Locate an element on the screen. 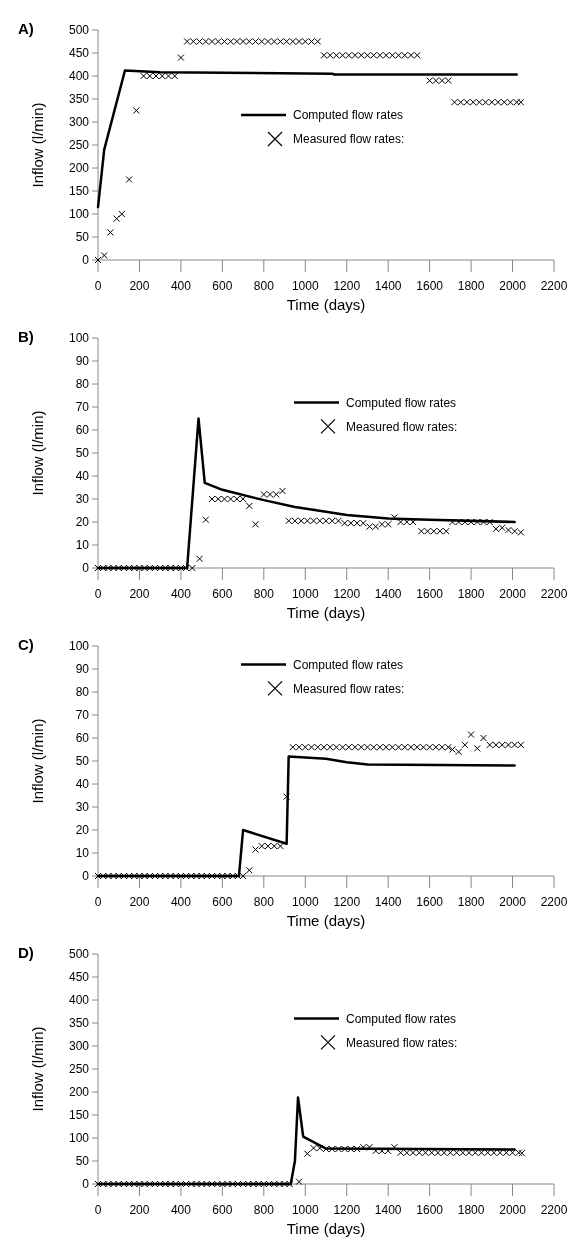  chart-title: D) is located at coordinates (26, 952).